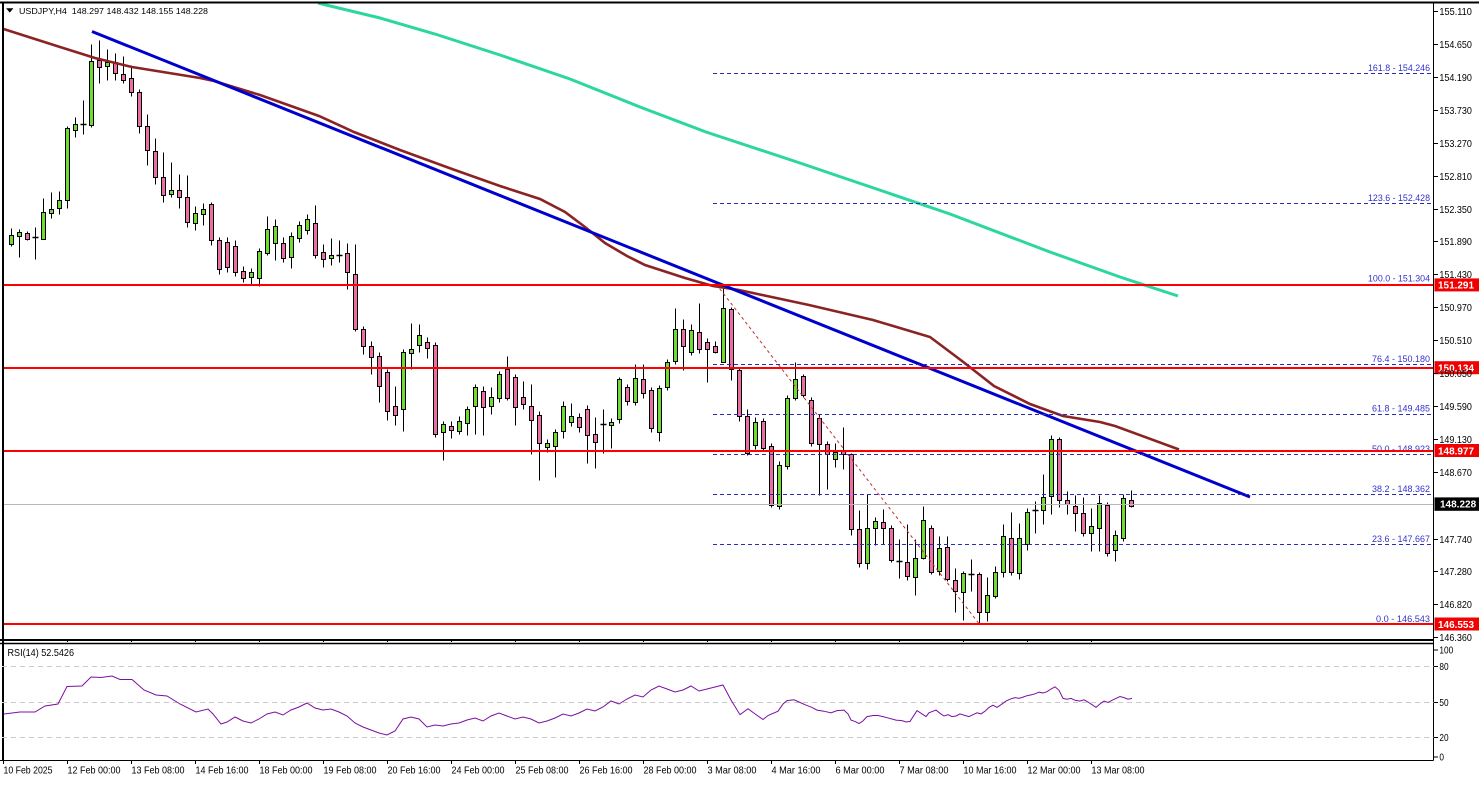 This screenshot has height=787, width=1479. I want to click on svg-text: 10 Feb 2025, so click(28, 771).